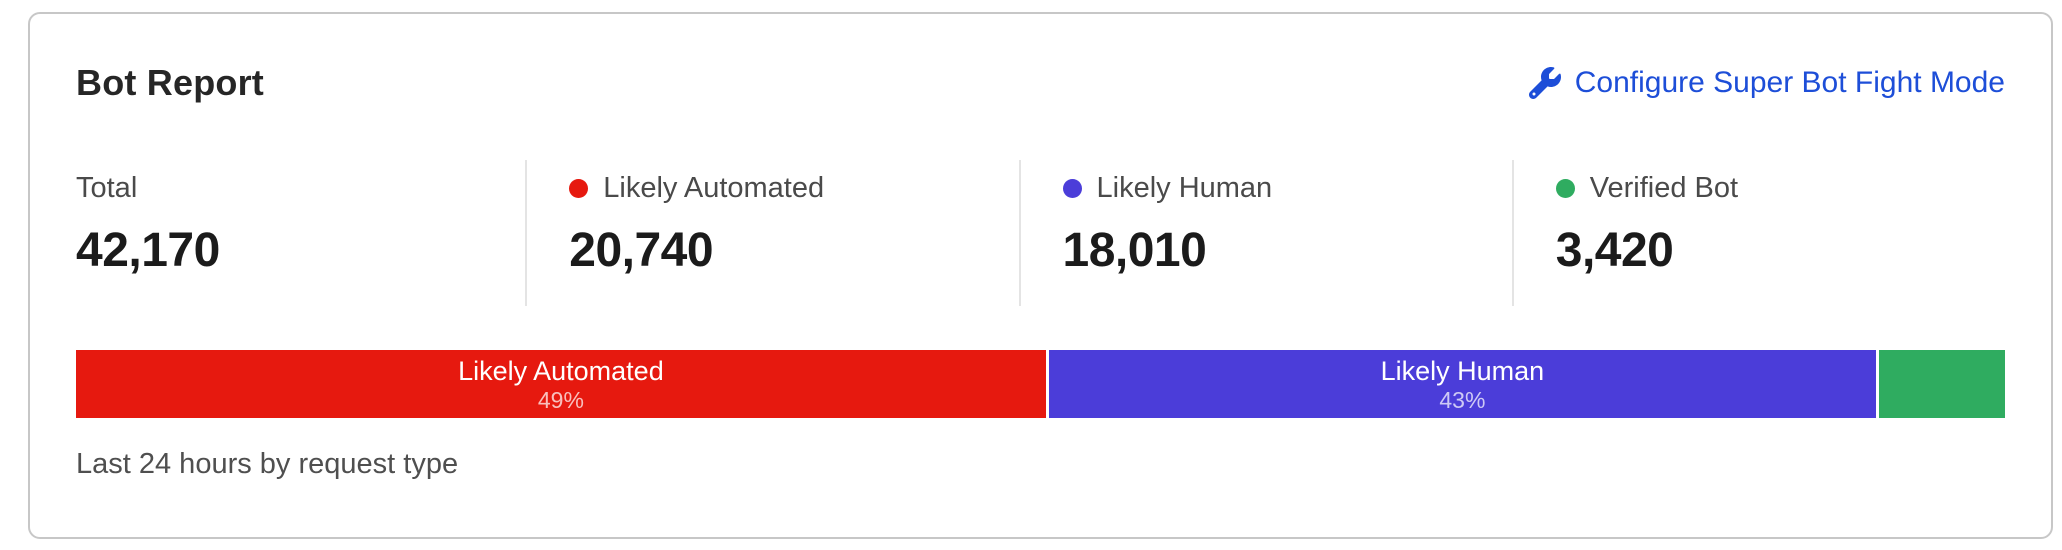 The width and height of the screenshot is (2062, 550). What do you see at coordinates (771, 233) in the screenshot?
I see `stat-likely-automated: Likely Automated 20,740` at bounding box center [771, 233].